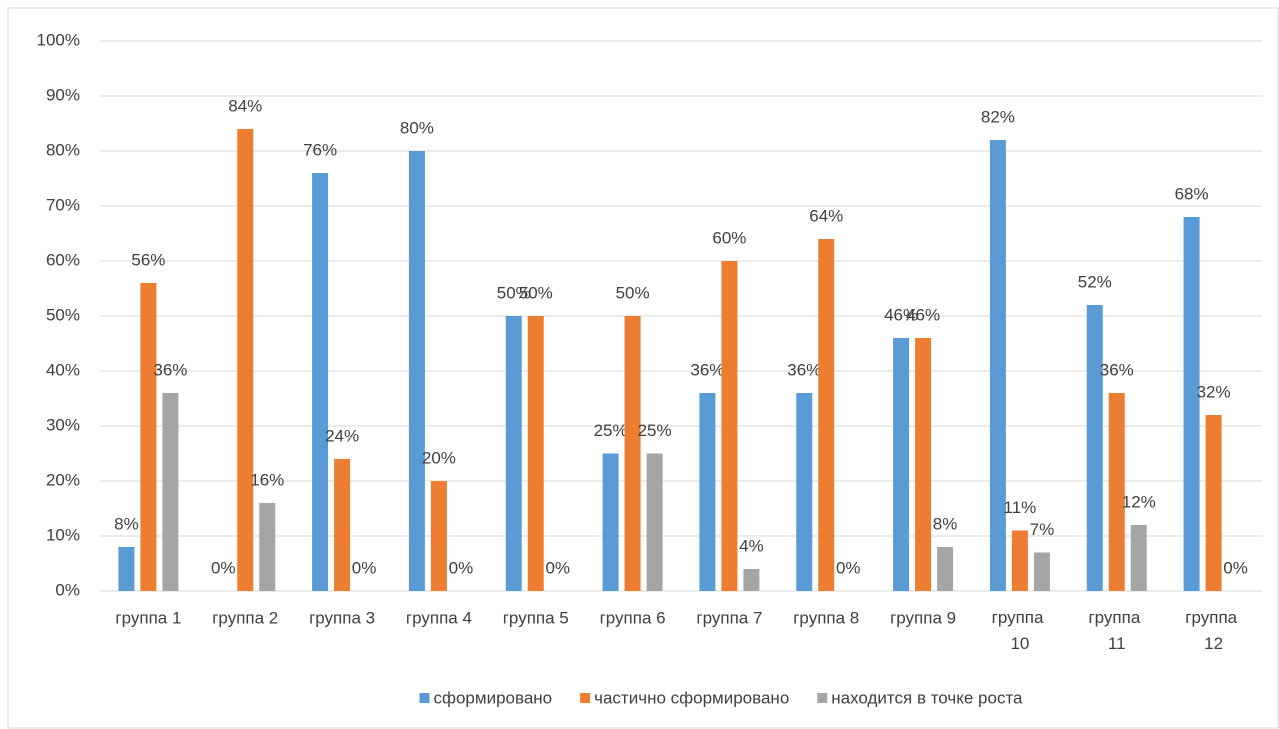  Describe the element at coordinates (492, 697) in the screenshot. I see `legend-label: сформировано` at that location.